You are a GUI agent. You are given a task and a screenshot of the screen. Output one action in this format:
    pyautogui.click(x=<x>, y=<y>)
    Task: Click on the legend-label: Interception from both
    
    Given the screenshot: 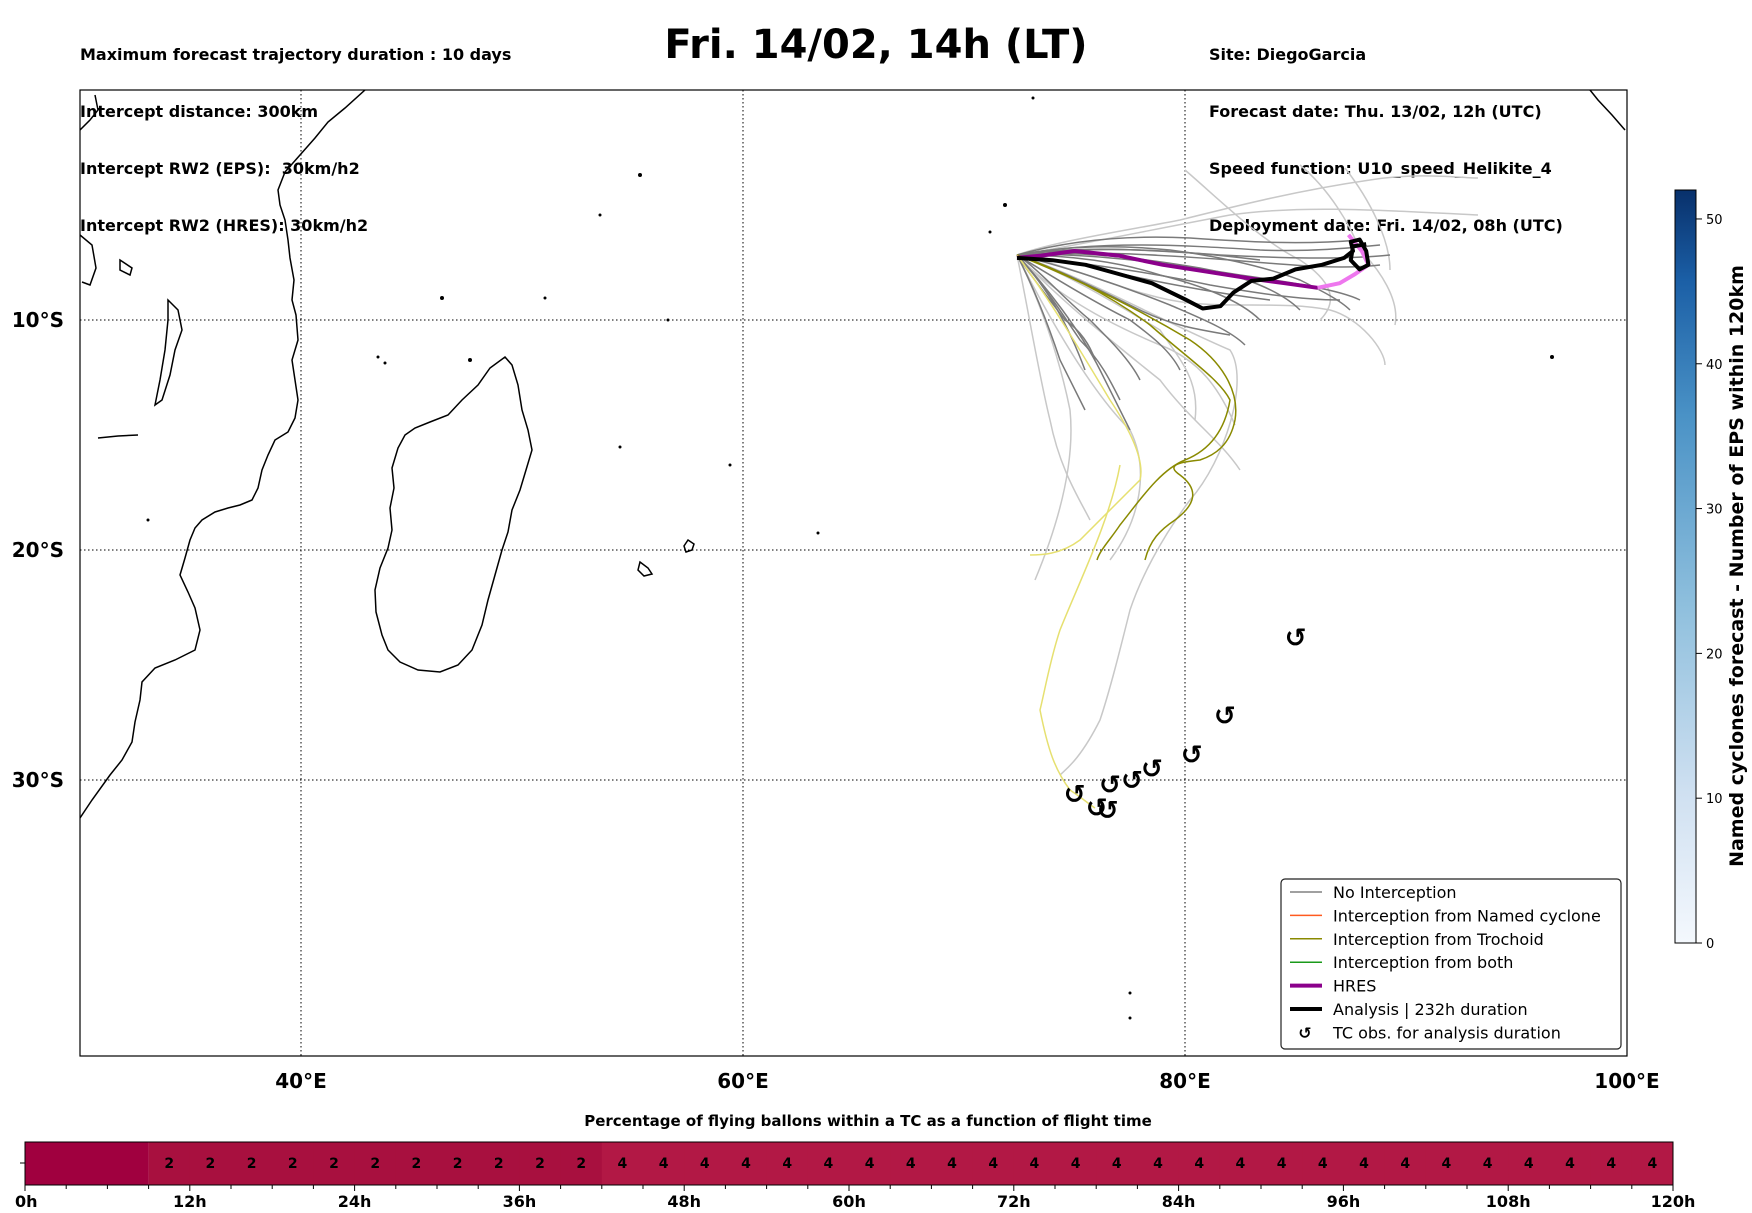 What is the action you would take?
    pyautogui.click(x=1423, y=962)
    